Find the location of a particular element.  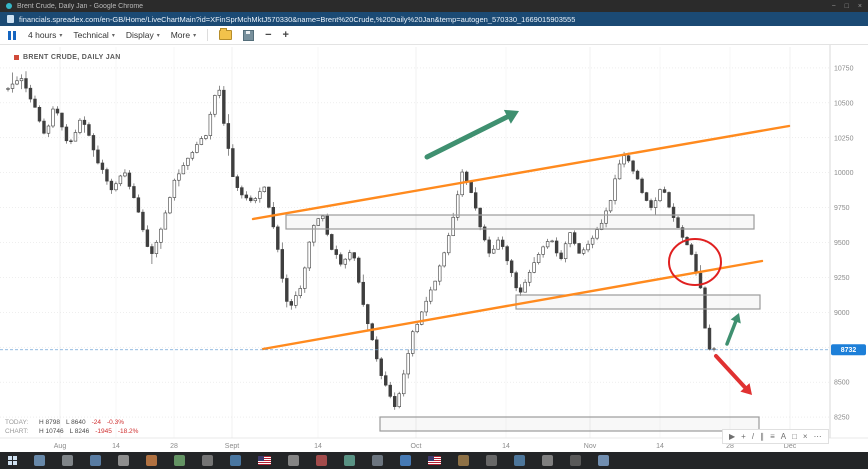

shape-tool-icon: □ is located at coordinates (794, 436).